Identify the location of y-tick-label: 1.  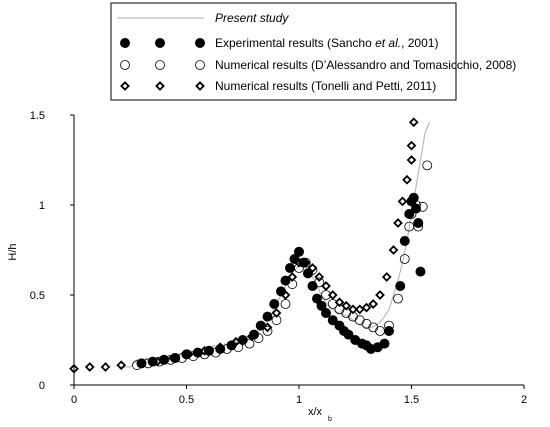
(42, 206).